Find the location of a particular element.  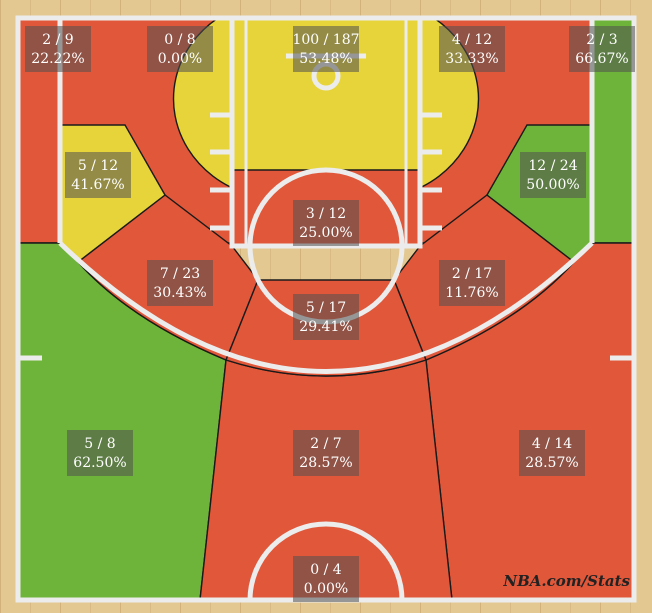

zone-label-backcourt: 0 / 4 0.00% is located at coordinates (326, 579).